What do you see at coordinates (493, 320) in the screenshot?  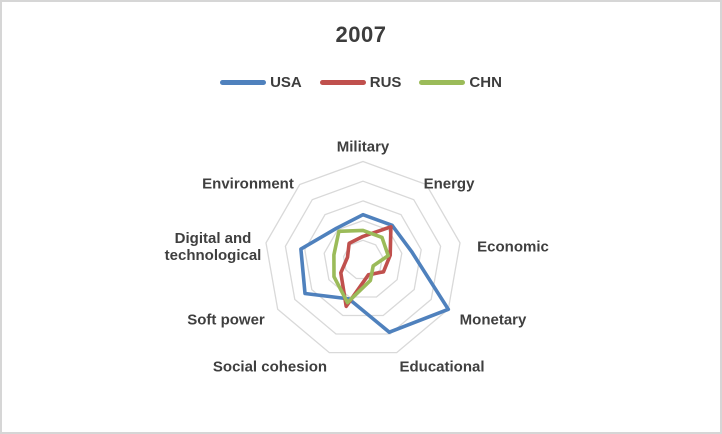 I see `axis-label-monetary: Monetary` at bounding box center [493, 320].